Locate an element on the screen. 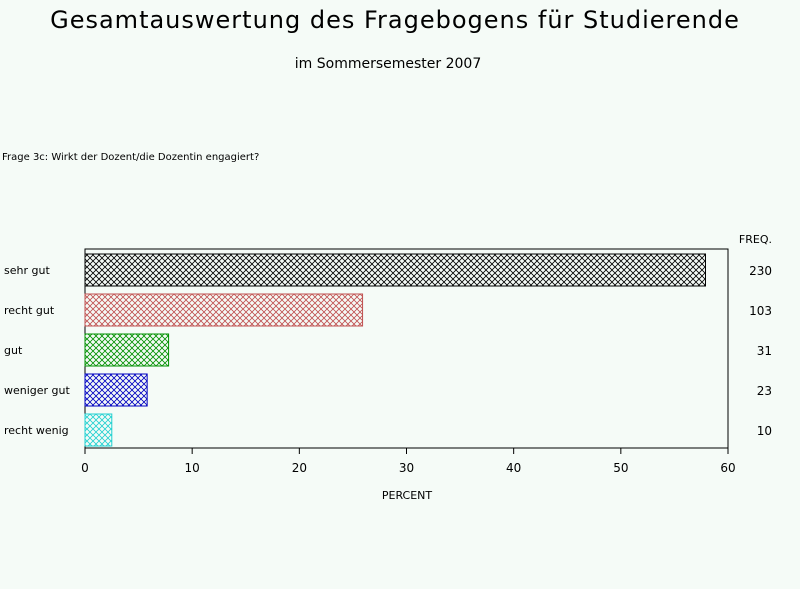 This screenshot has height=589, width=800. category-label-4: recht wenig is located at coordinates (36, 430).